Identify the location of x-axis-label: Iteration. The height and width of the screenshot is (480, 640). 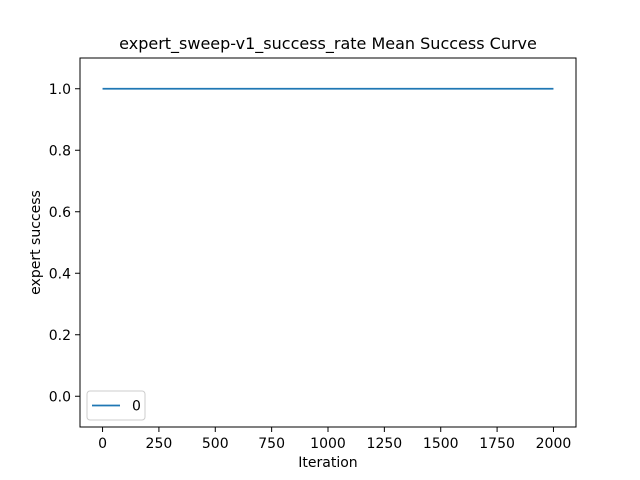
(327, 463).